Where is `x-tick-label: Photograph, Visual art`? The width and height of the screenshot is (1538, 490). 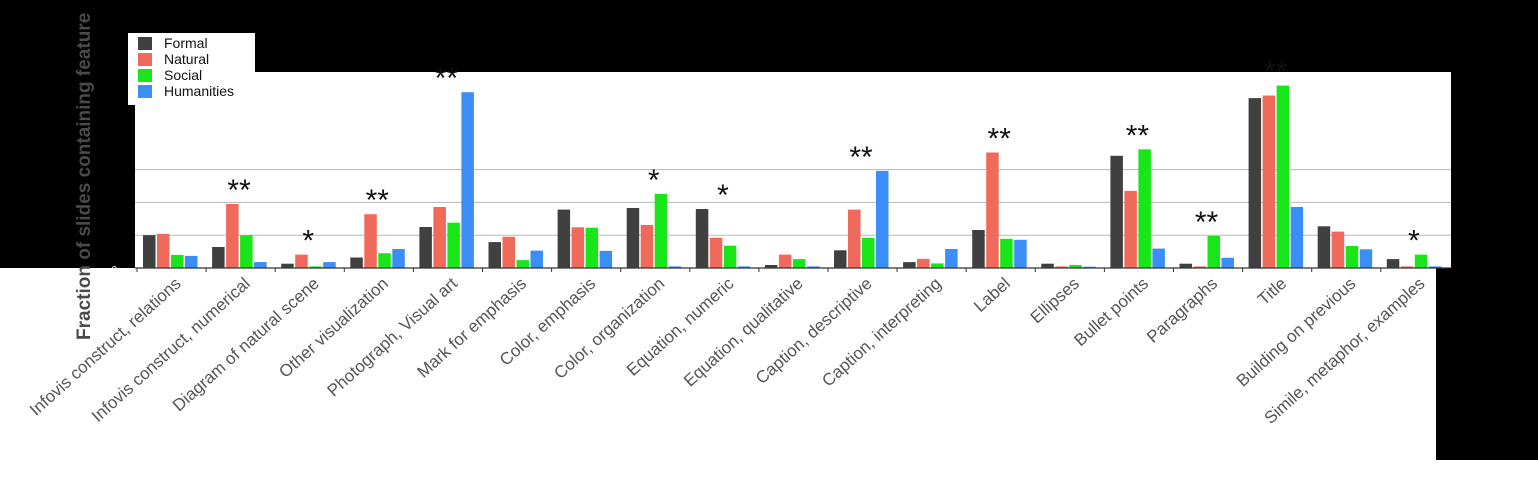 x-tick-label: Photograph, Visual art is located at coordinates (393, 337).